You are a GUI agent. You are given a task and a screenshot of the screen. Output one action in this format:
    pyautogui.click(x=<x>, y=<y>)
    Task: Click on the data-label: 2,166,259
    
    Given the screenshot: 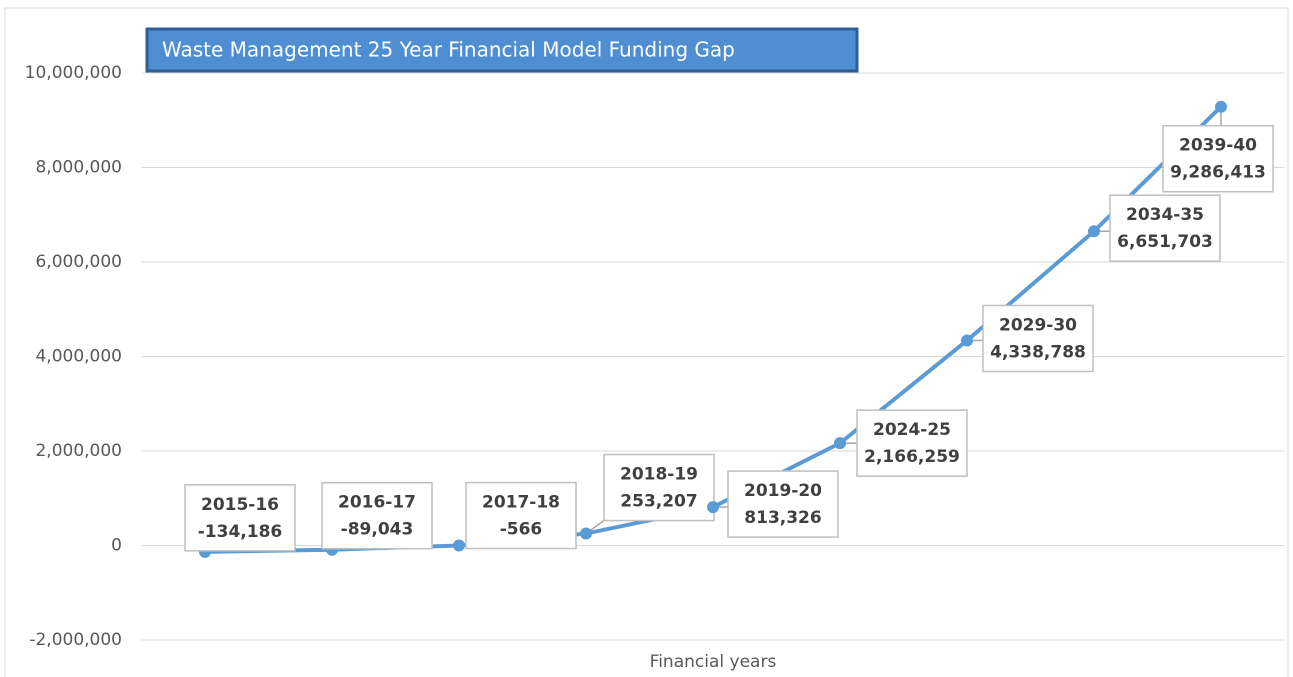 What is the action you would take?
    pyautogui.click(x=912, y=457)
    